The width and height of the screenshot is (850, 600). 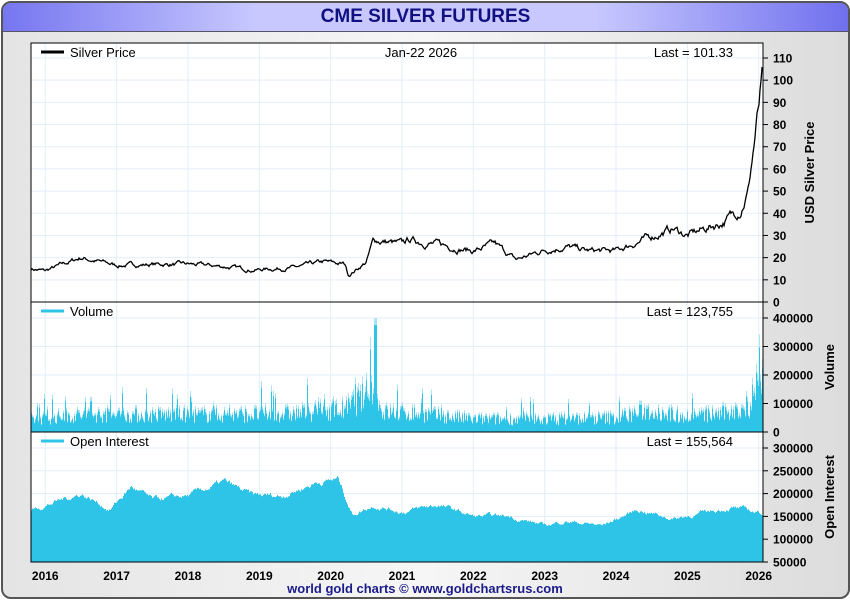 What do you see at coordinates (783, 59) in the screenshot?
I see `y-tick-label: 110` at bounding box center [783, 59].